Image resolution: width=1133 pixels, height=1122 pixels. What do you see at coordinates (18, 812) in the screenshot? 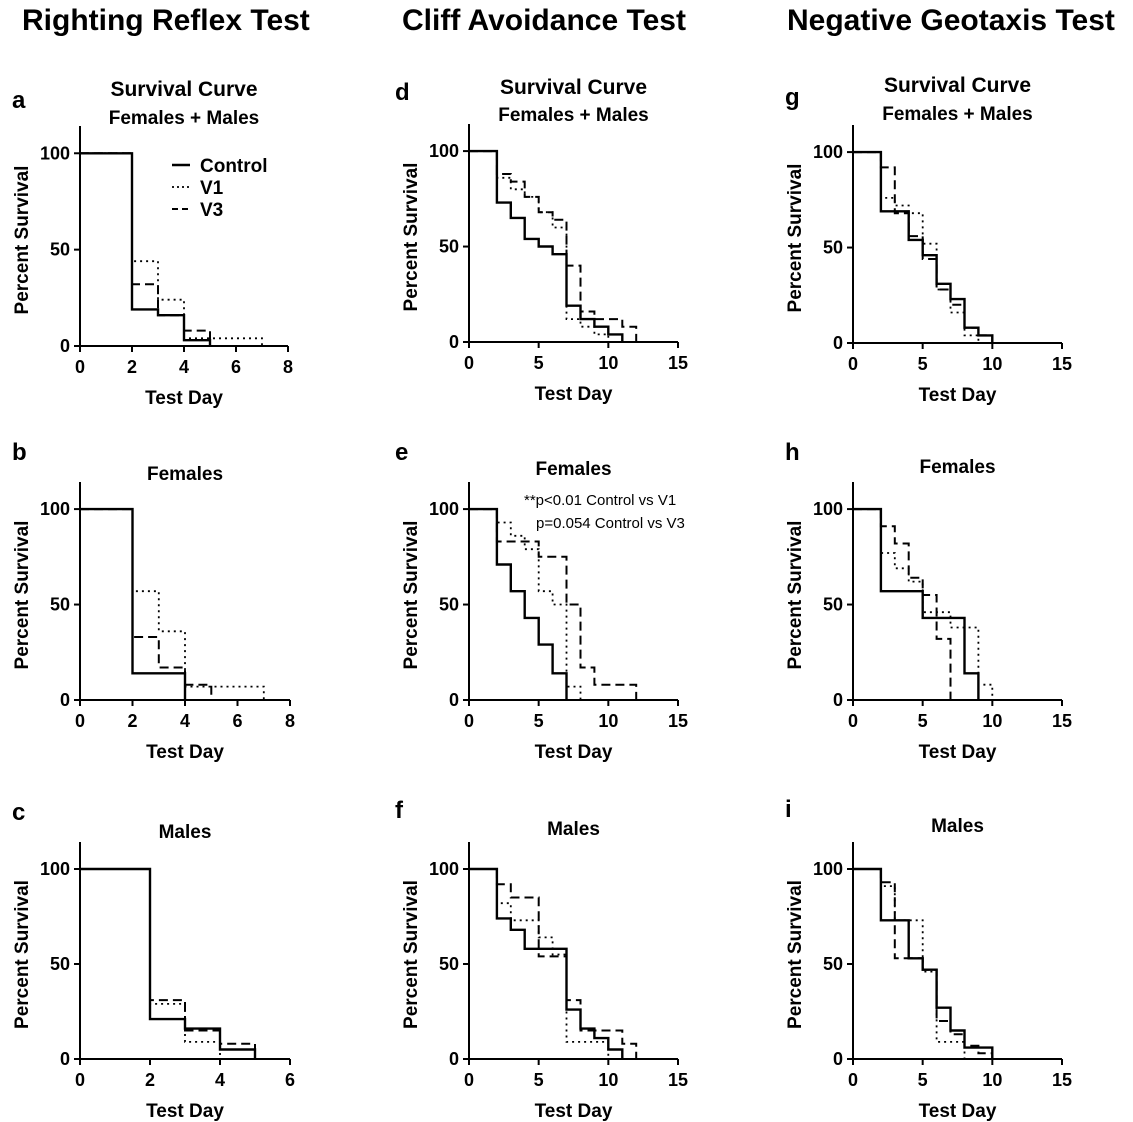
I see `panel-label: c` at bounding box center [18, 812].